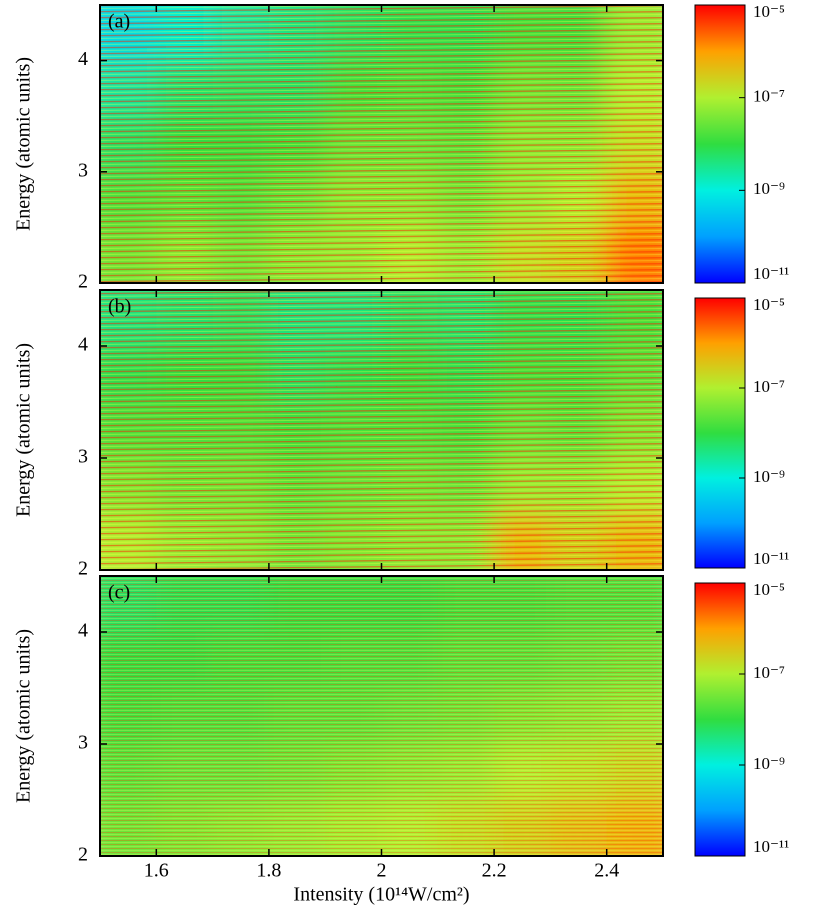  What do you see at coordinates (119, 593) in the screenshot?
I see `panel-label: (c)` at bounding box center [119, 593].